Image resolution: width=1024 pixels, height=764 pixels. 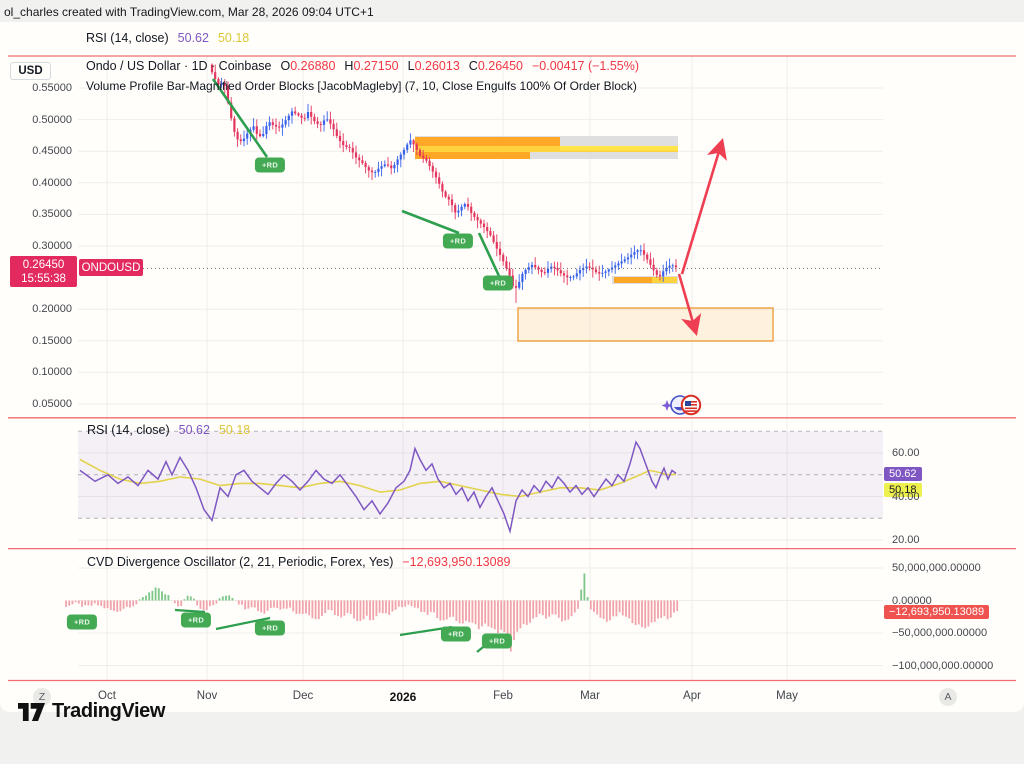 I want to click on price-tick: 0.10000, so click(x=52, y=372).